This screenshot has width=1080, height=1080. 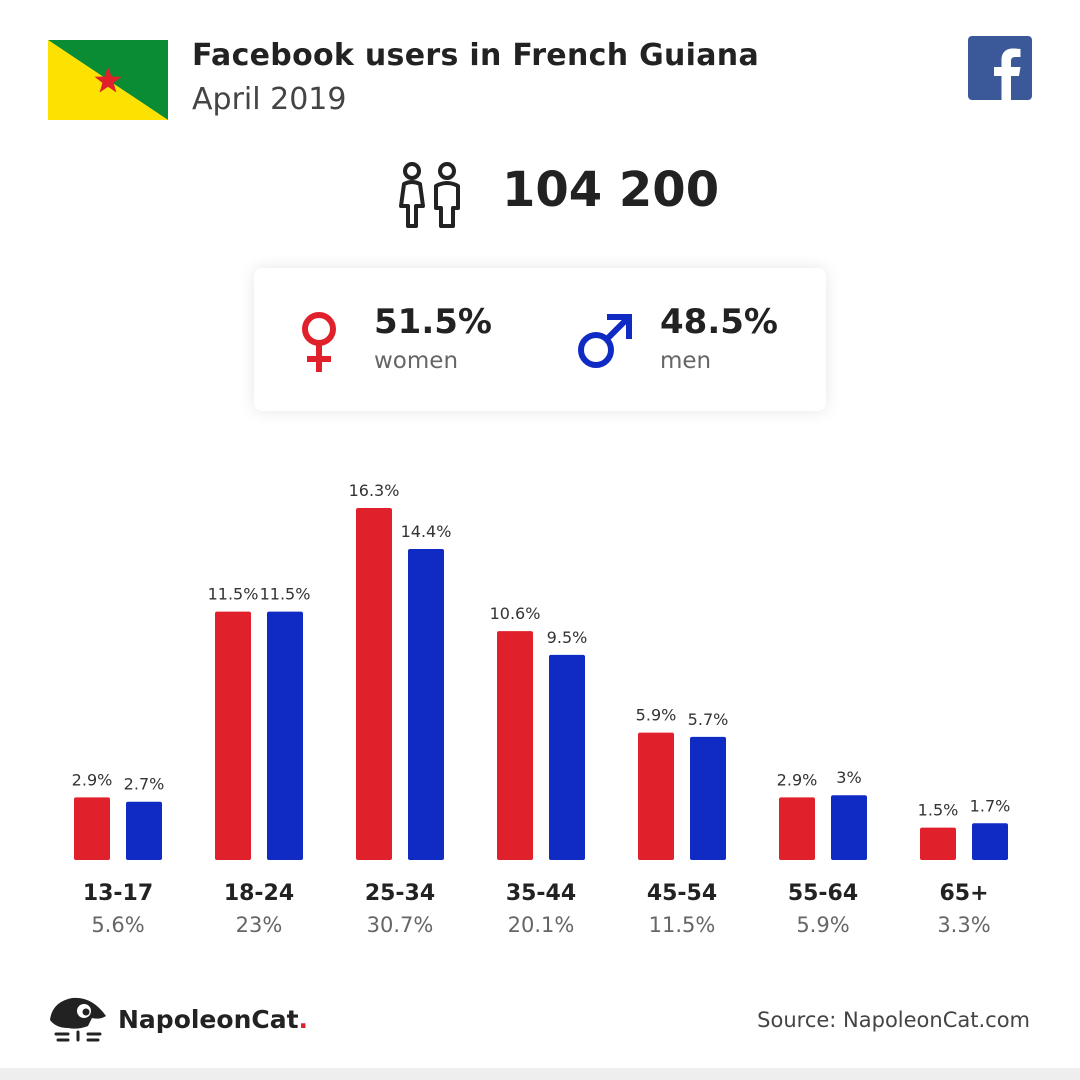 I want to click on category-total-label: 3.3%, so click(x=963, y=925).